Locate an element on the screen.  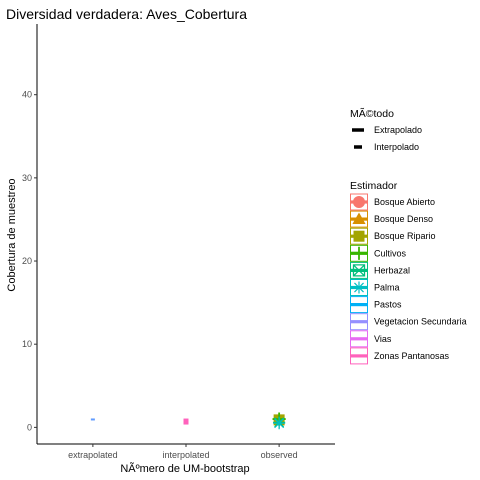
estimator-legend-label: Vias is located at coordinates (383, 339).